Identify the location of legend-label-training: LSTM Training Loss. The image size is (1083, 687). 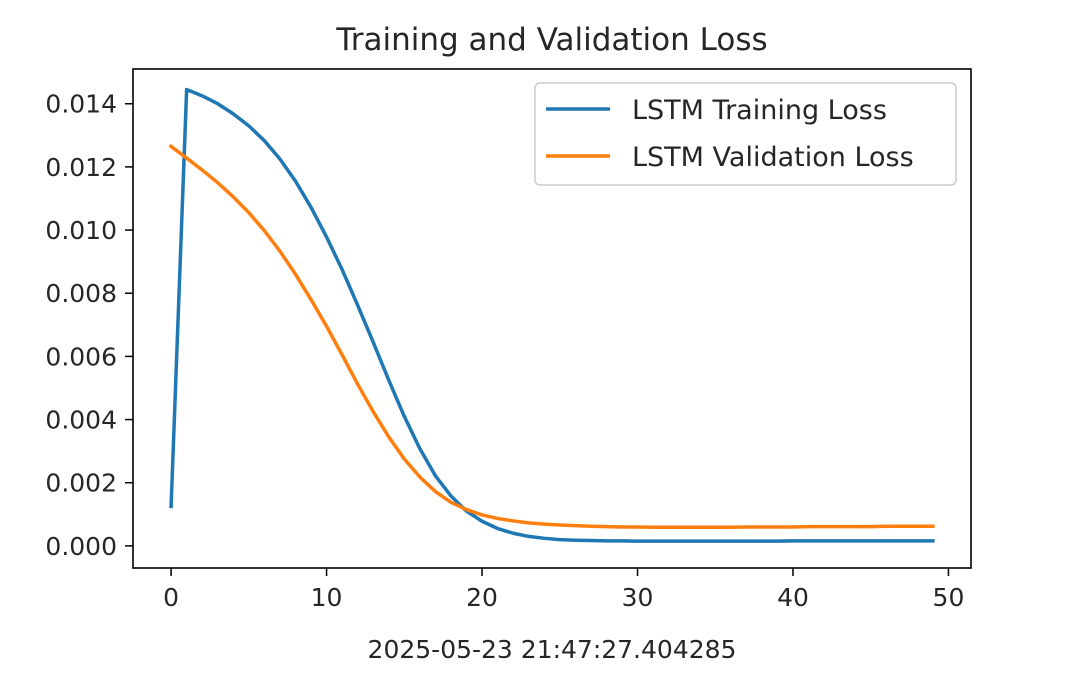
(759, 110).